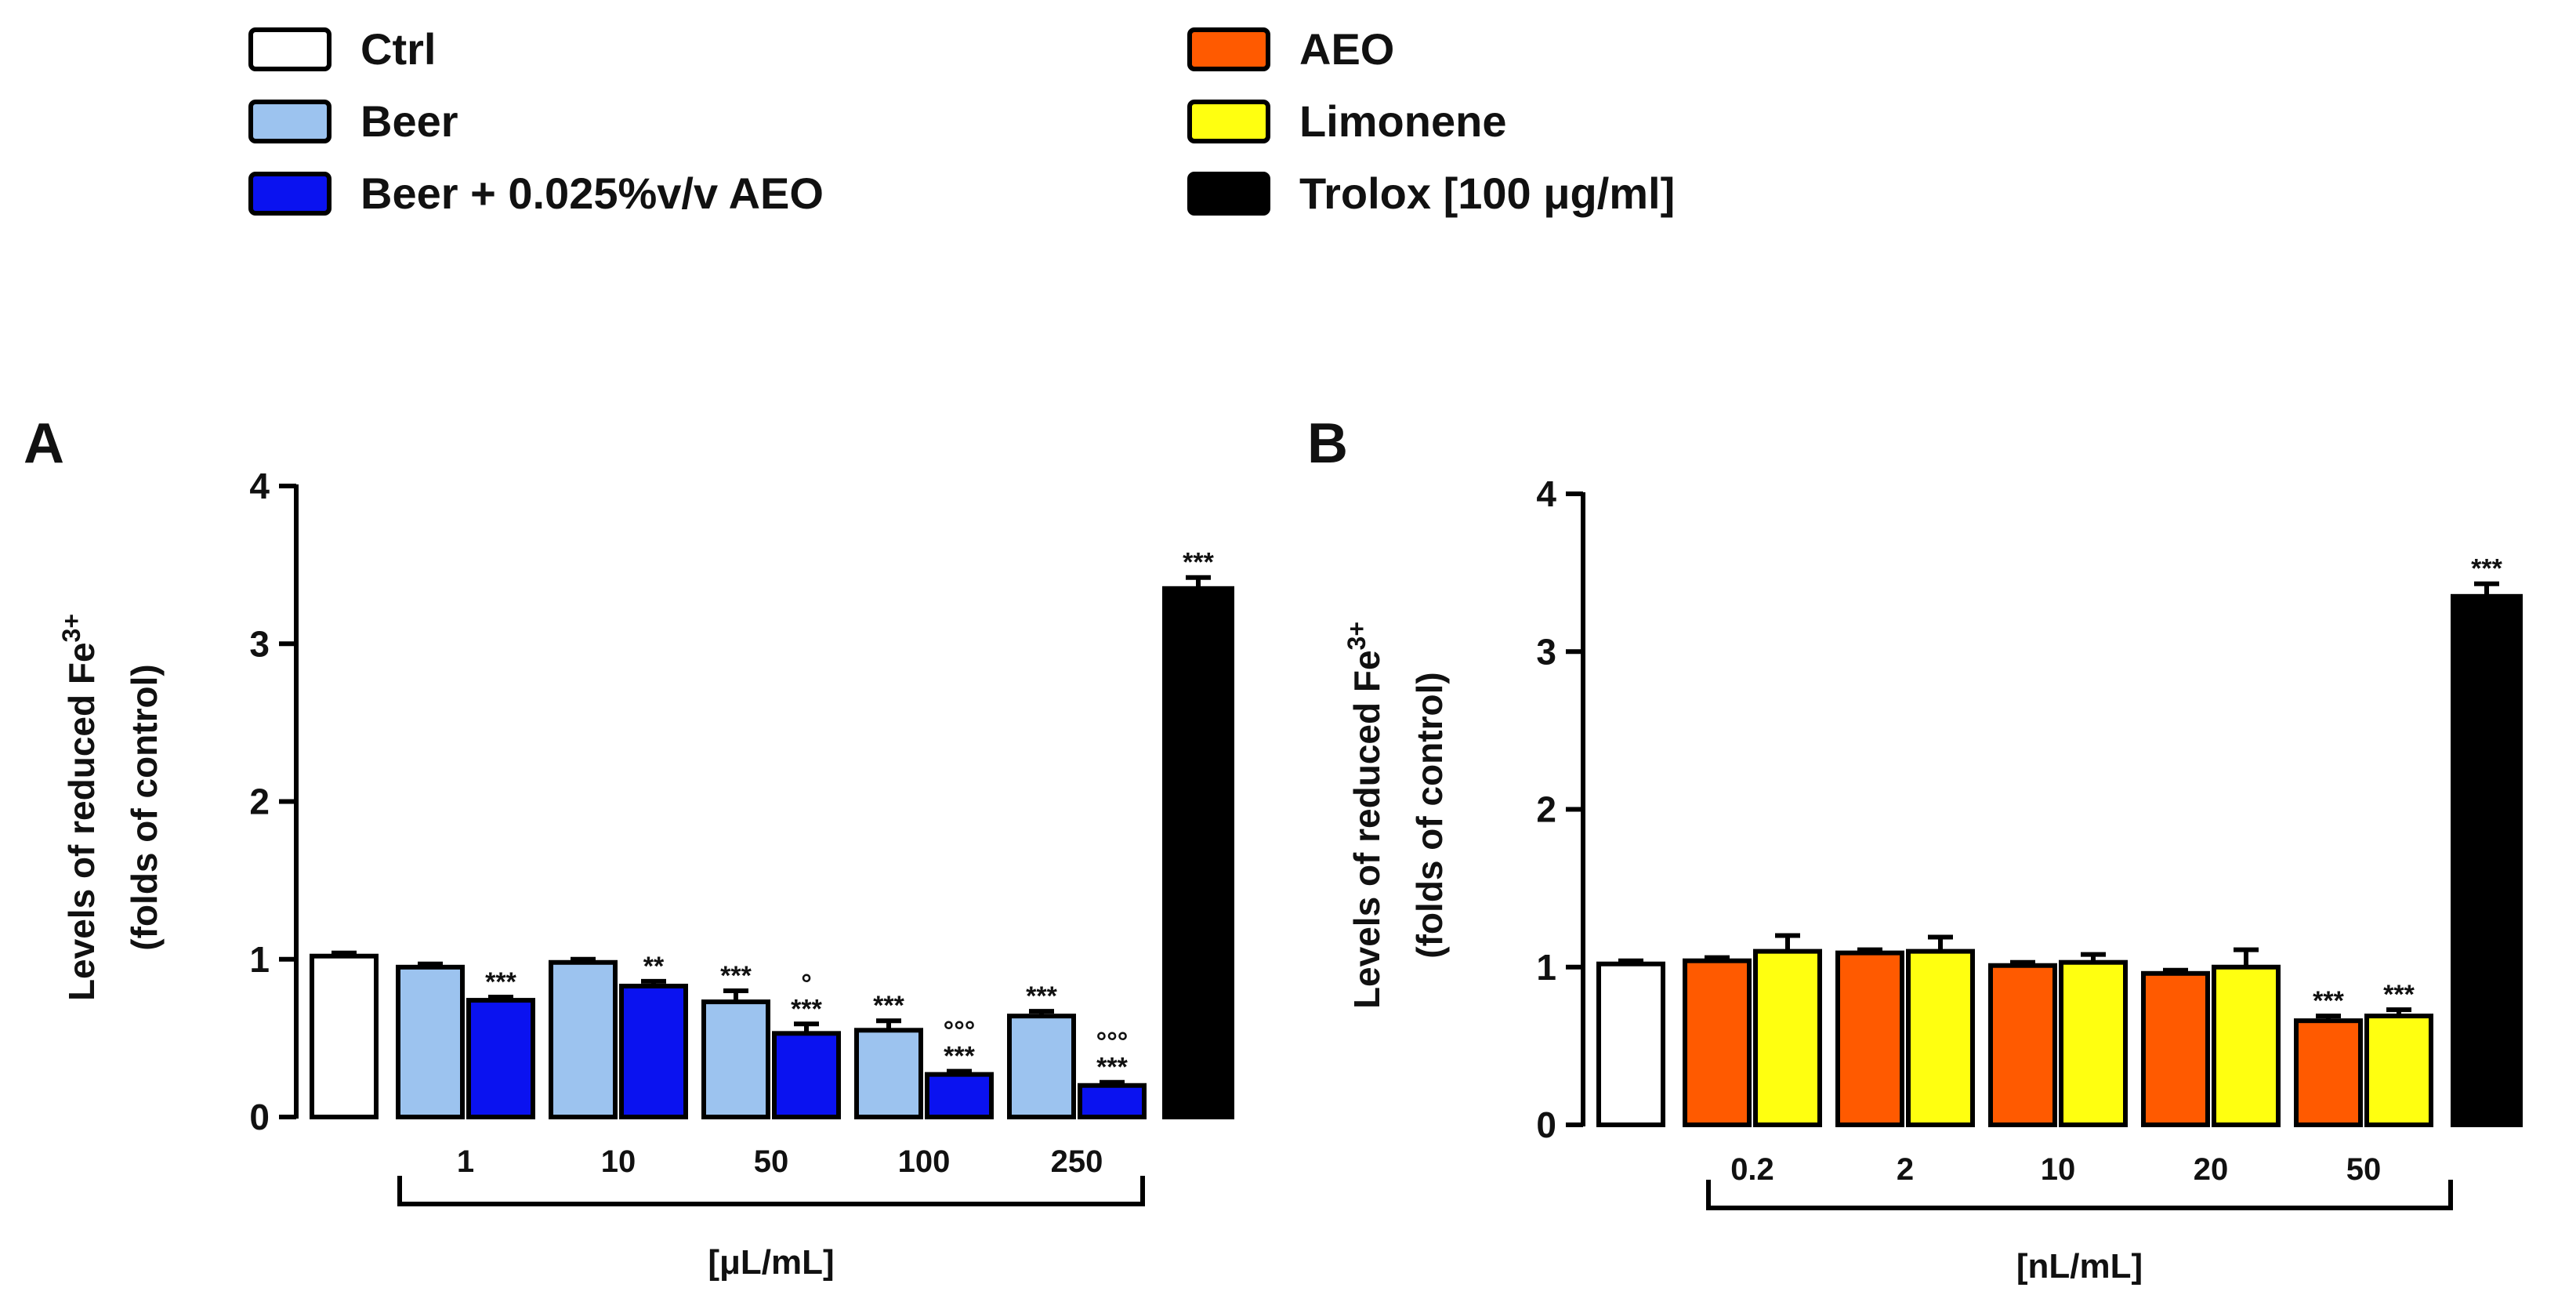  Describe the element at coordinates (1487, 193) in the screenshot. I see `legend-label-5: Trolox [100 μg/ml]` at that location.